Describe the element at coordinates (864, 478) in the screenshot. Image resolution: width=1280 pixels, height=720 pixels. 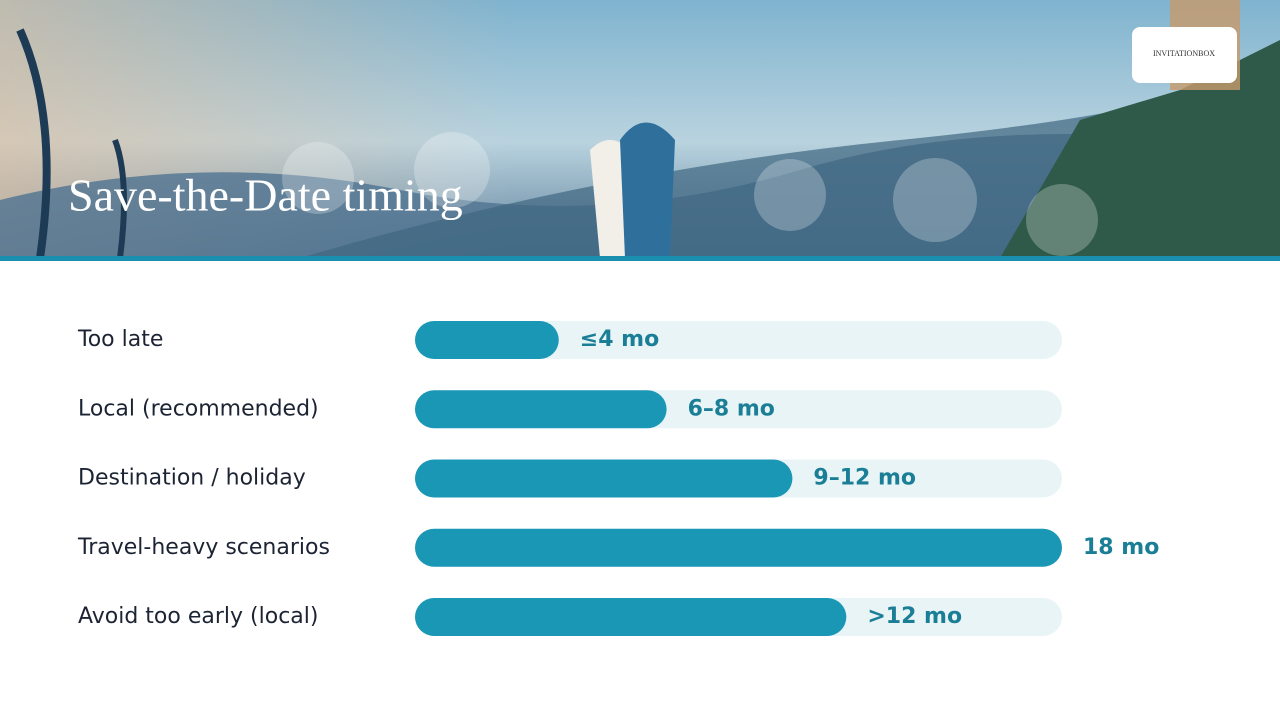
I see `value-label: 9–12 mo` at that location.